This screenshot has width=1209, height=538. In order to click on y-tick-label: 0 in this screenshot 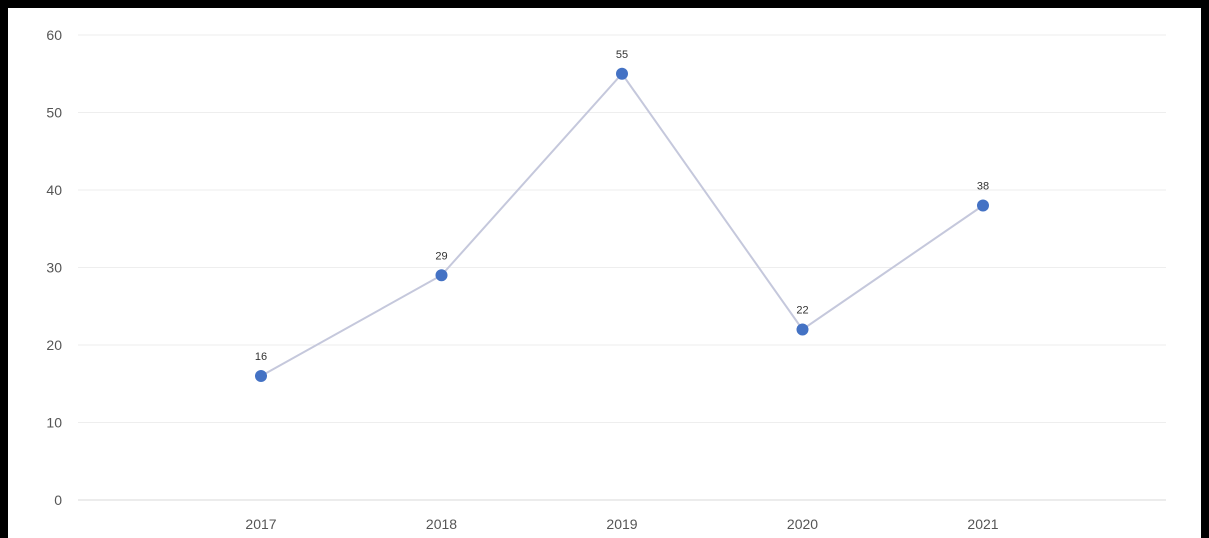, I will do `click(58, 500)`.